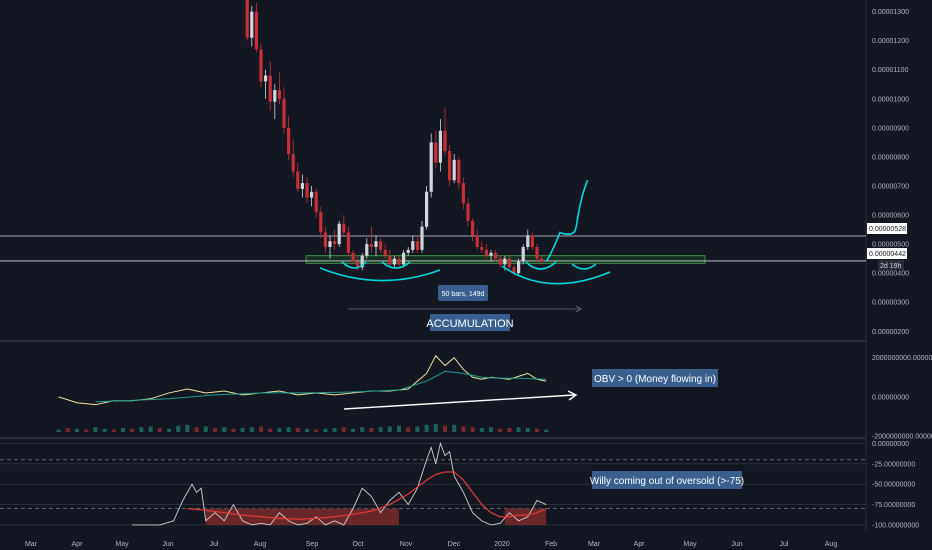 This screenshot has width=932, height=550. Describe the element at coordinates (736, 544) in the screenshot. I see `time-tick-label: Jun` at that location.